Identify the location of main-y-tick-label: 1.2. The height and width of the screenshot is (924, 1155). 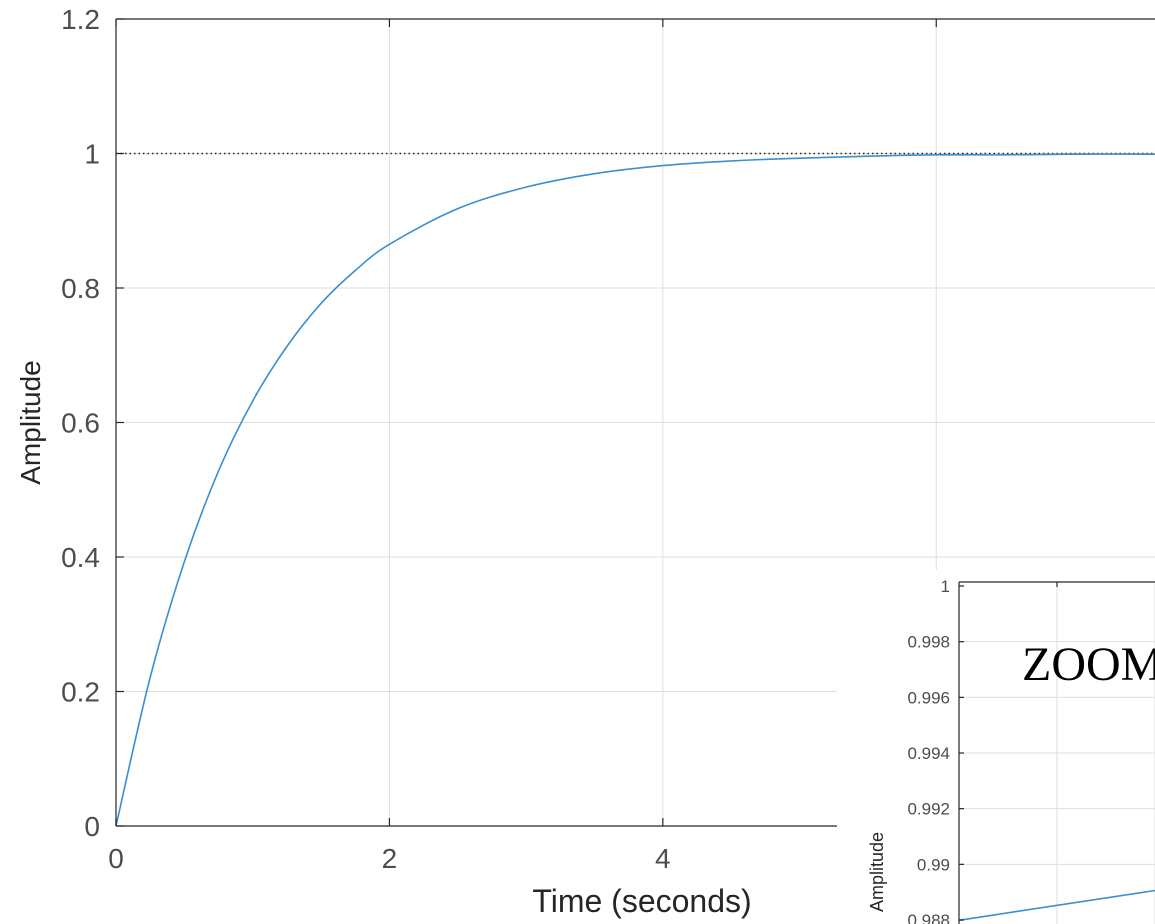
(80, 19).